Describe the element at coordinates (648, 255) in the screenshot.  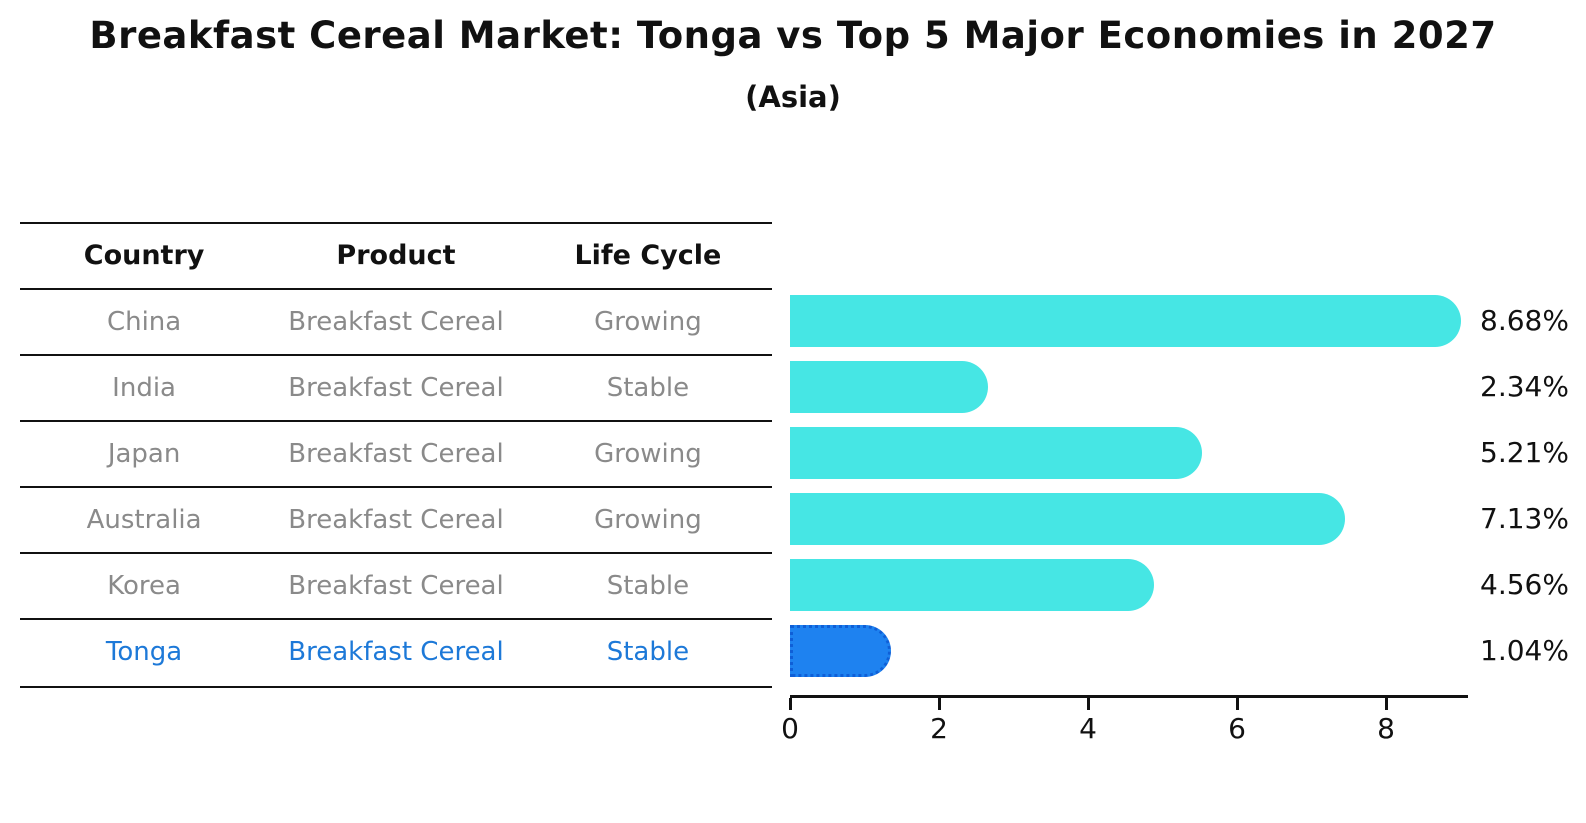
I see `header-lifecycle: Life Cycle` at that location.